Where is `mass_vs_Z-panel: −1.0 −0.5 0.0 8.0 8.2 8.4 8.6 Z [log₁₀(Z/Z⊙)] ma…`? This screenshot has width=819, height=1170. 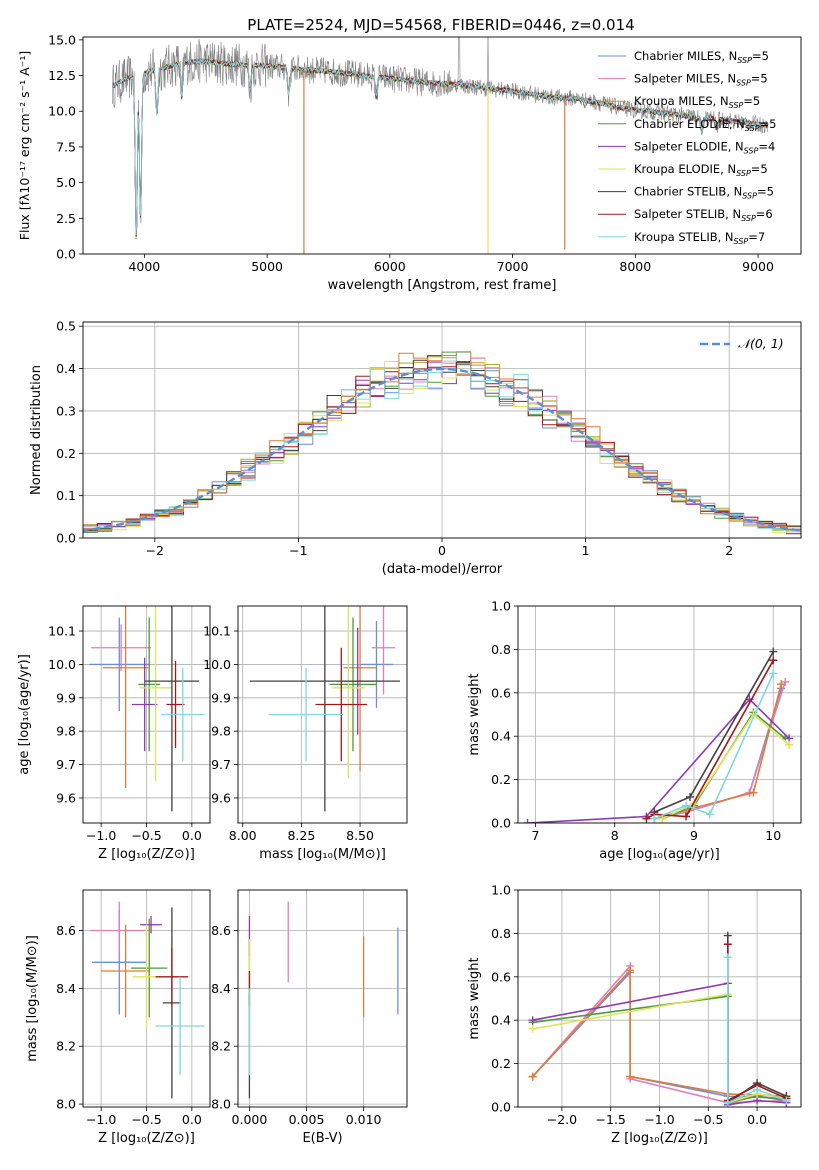 mass_vs_Z-panel: −1.0 −0.5 0.0 8.0 8.2 8.4 8.6 Z [log₁₀(Z/Z⊙)] ma… is located at coordinates (118, 1017).